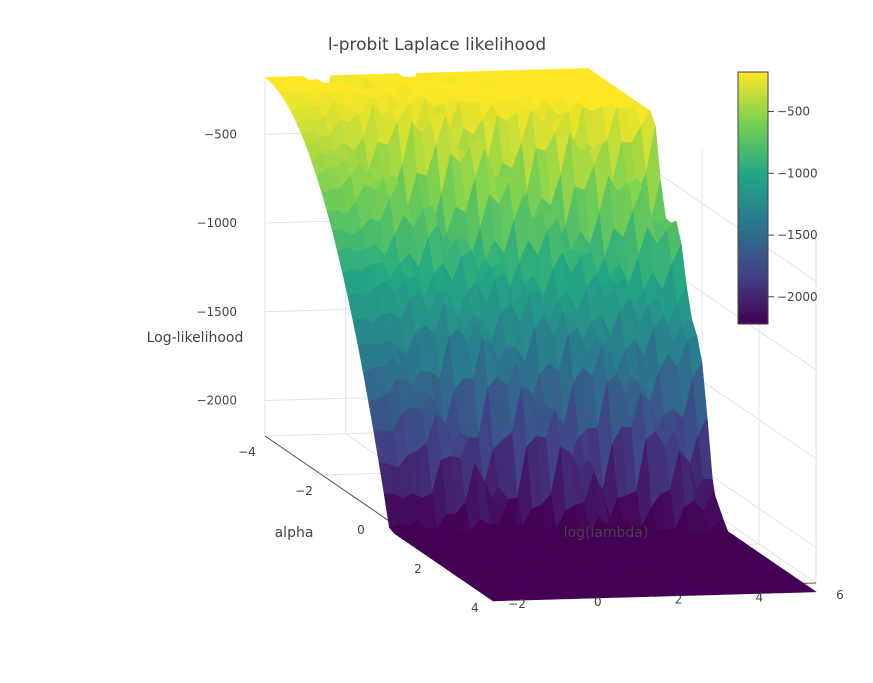  I want to click on colorbar-tick-label: −500, so click(793, 112).